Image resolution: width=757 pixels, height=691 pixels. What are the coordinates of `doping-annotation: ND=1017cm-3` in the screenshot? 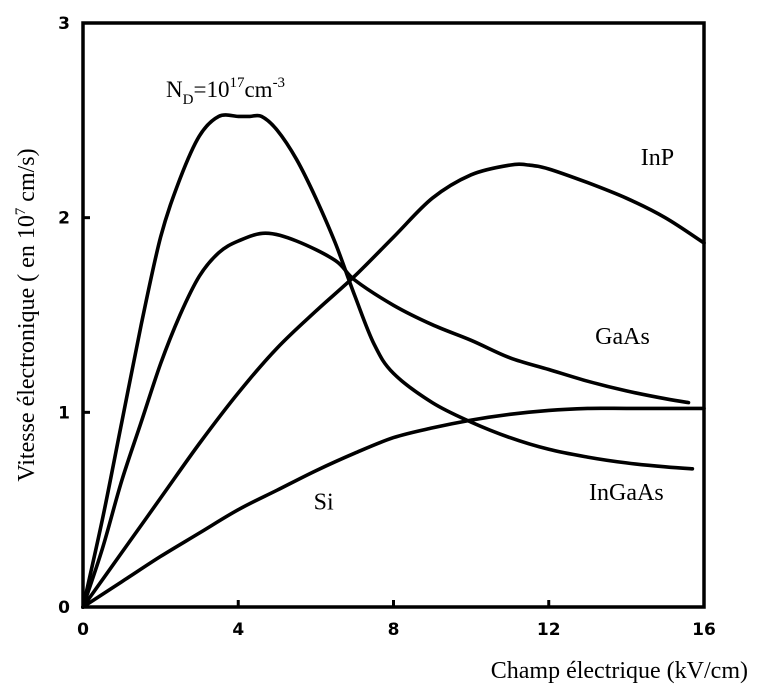 It's located at (225, 91).